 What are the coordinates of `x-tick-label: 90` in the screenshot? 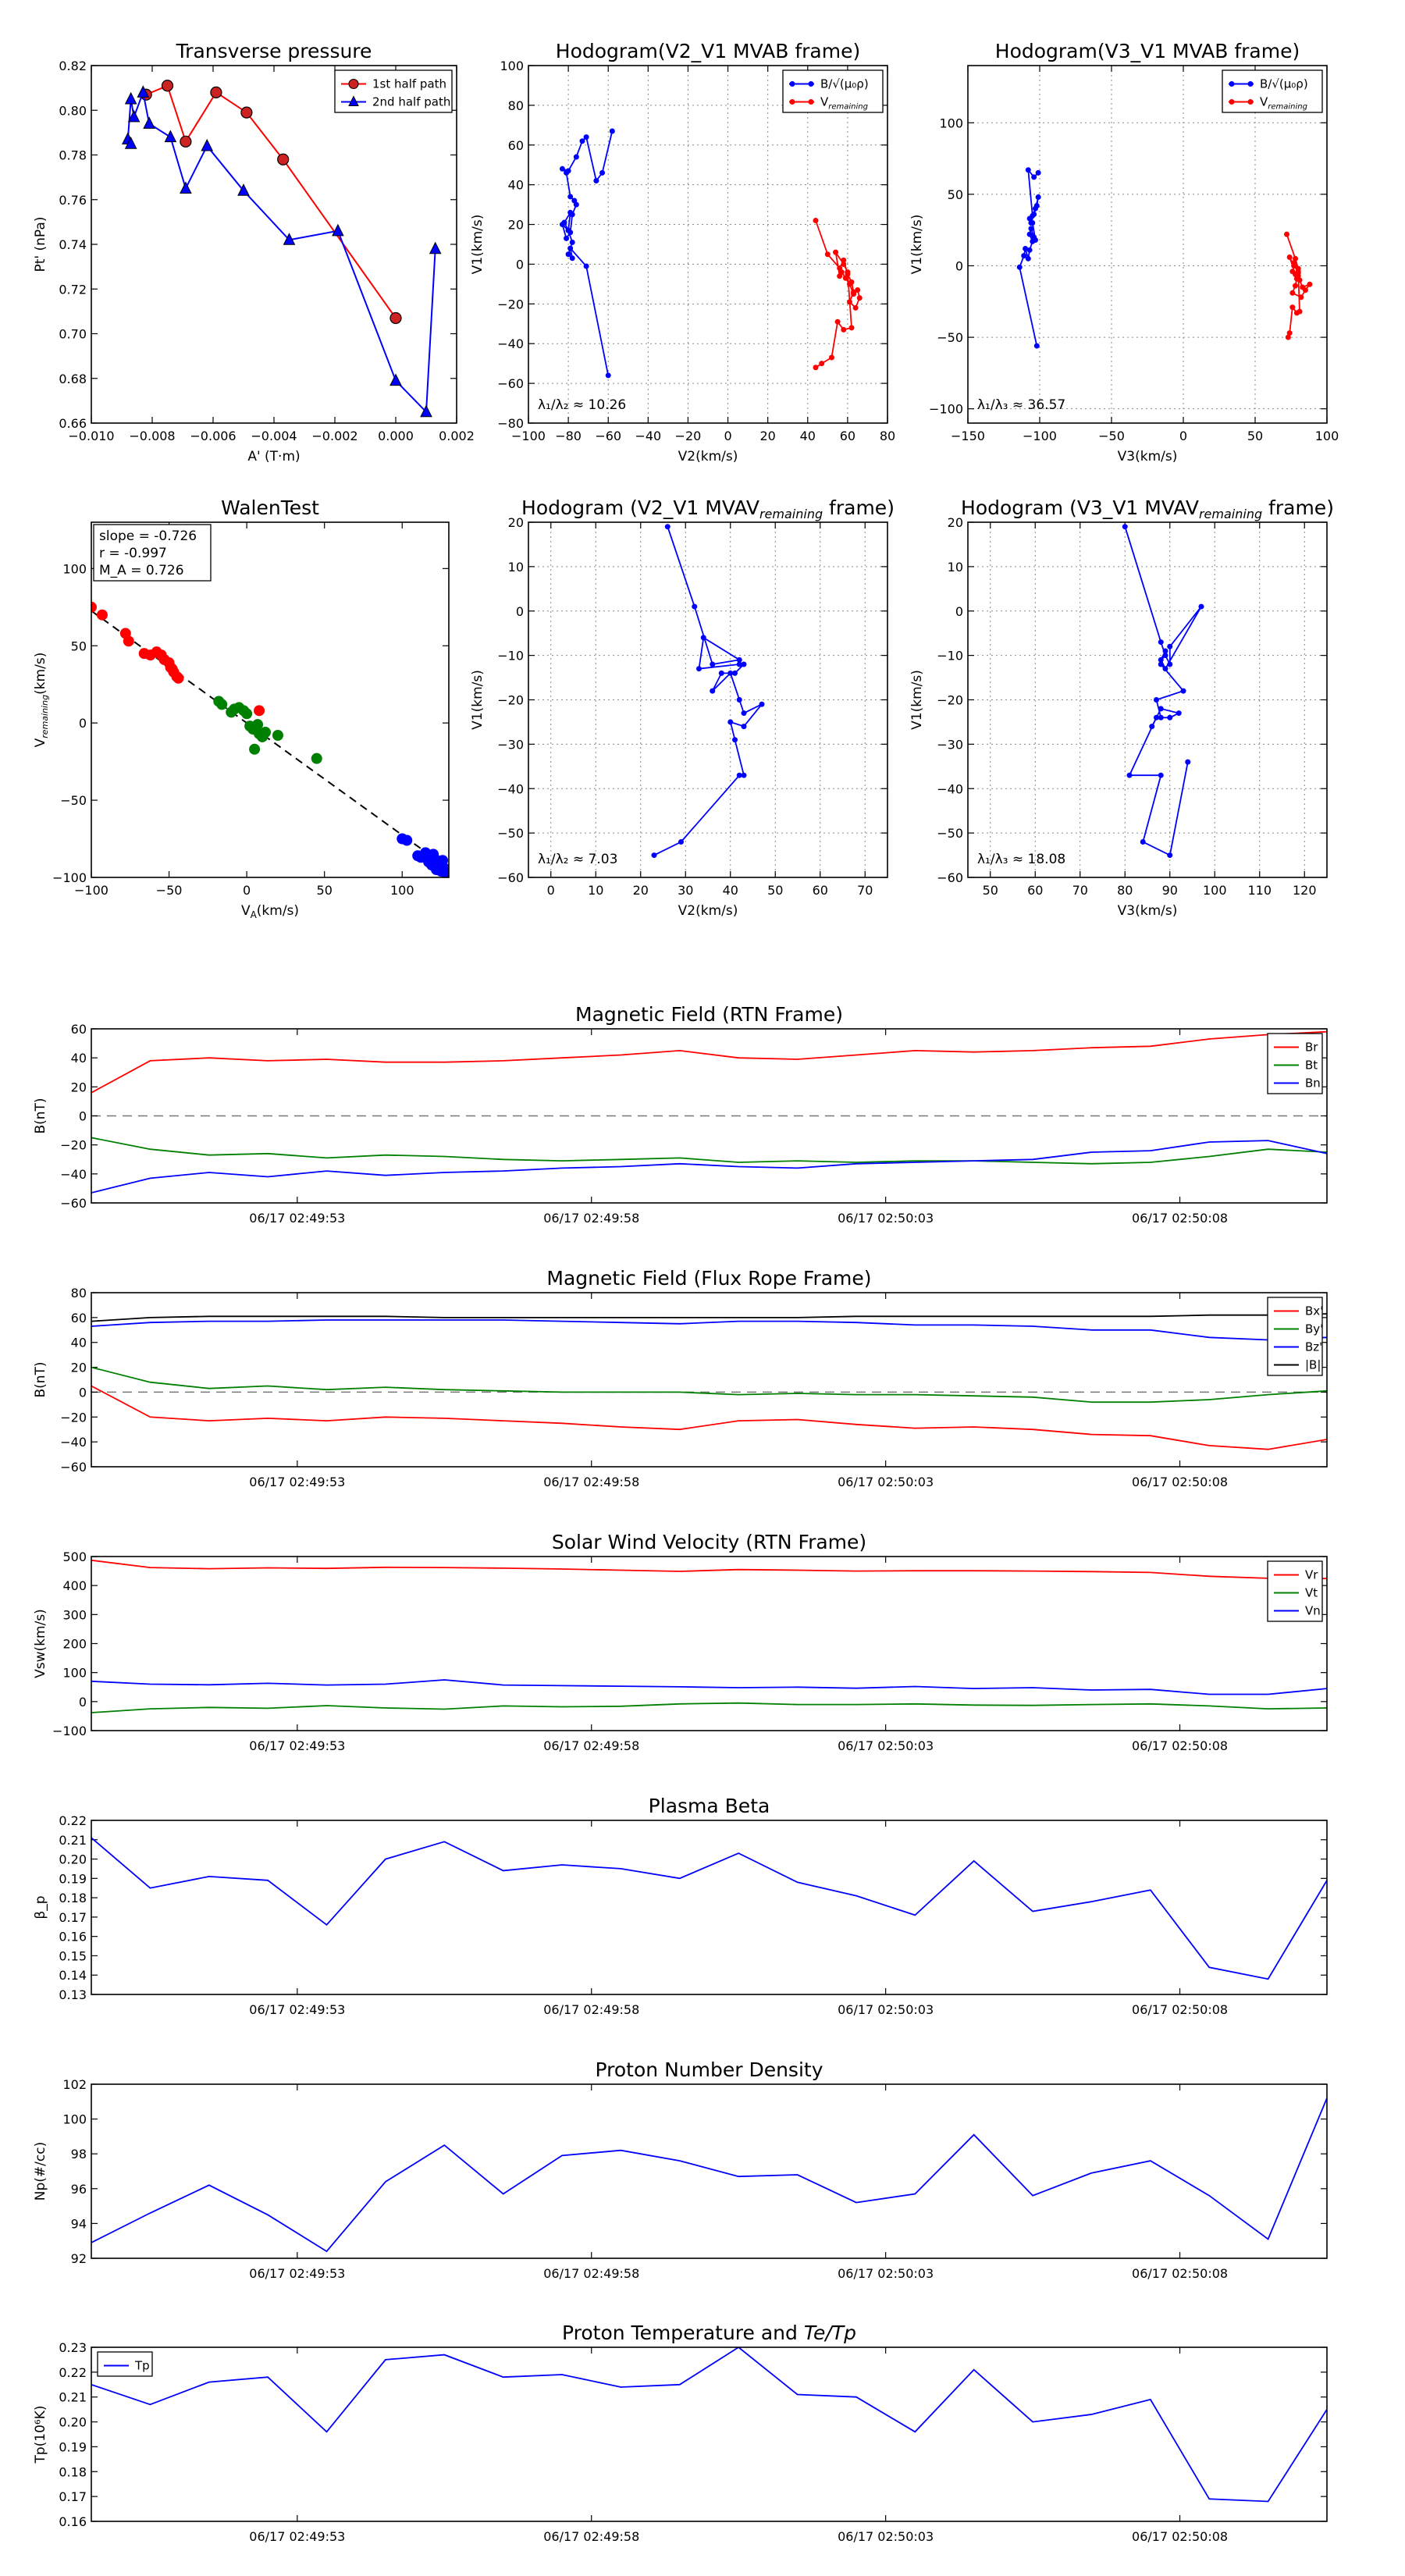 It's located at (1170, 890).